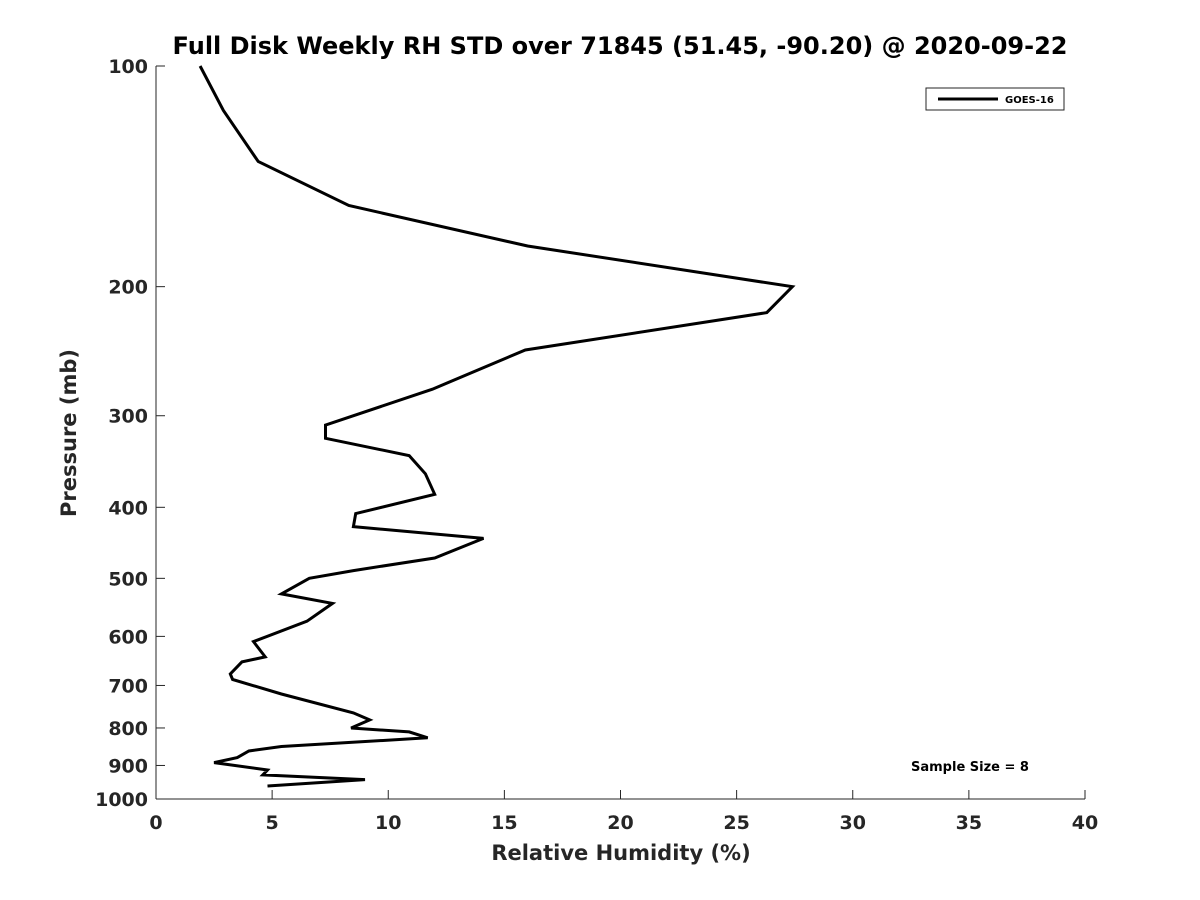 Image resolution: width=1200 pixels, height=900 pixels. I want to click on y-tick-label: 300, so click(128, 417).